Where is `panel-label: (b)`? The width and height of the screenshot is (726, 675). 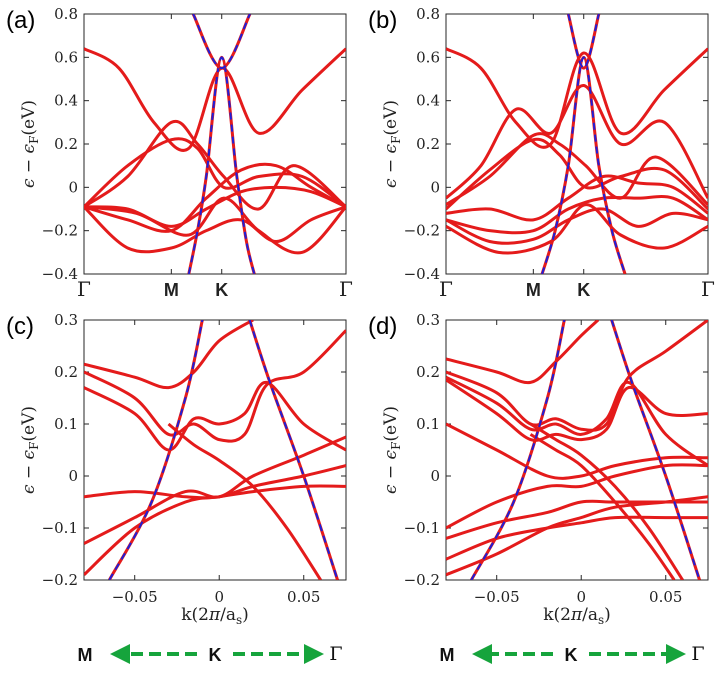
panel-label: (b) is located at coordinates (382, 20).